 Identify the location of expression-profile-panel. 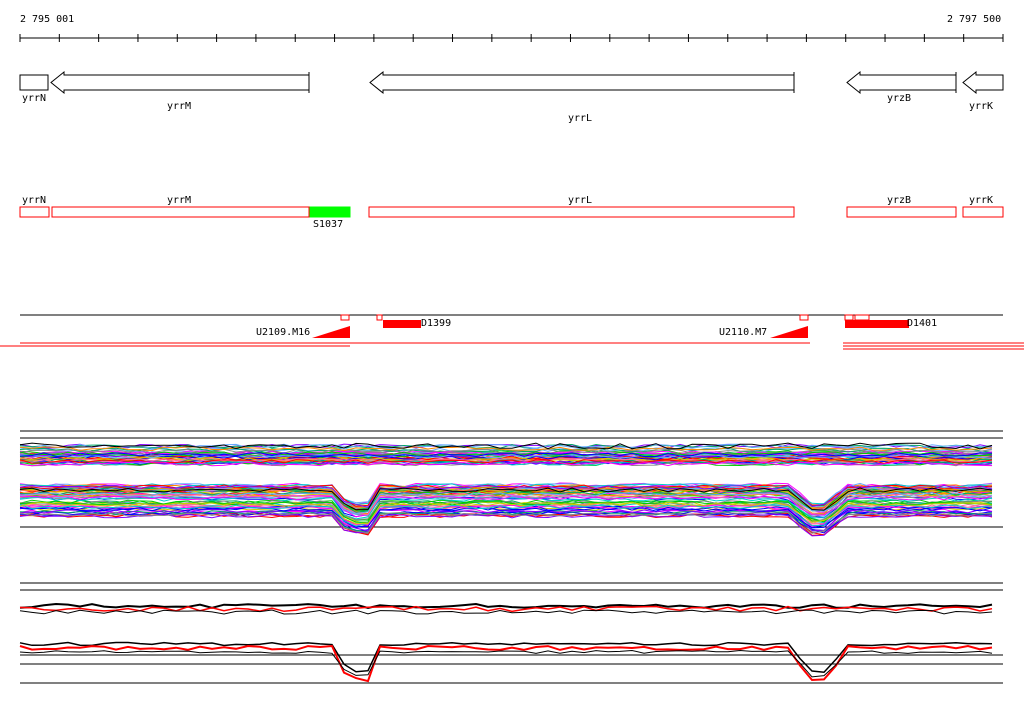
(511, 483).